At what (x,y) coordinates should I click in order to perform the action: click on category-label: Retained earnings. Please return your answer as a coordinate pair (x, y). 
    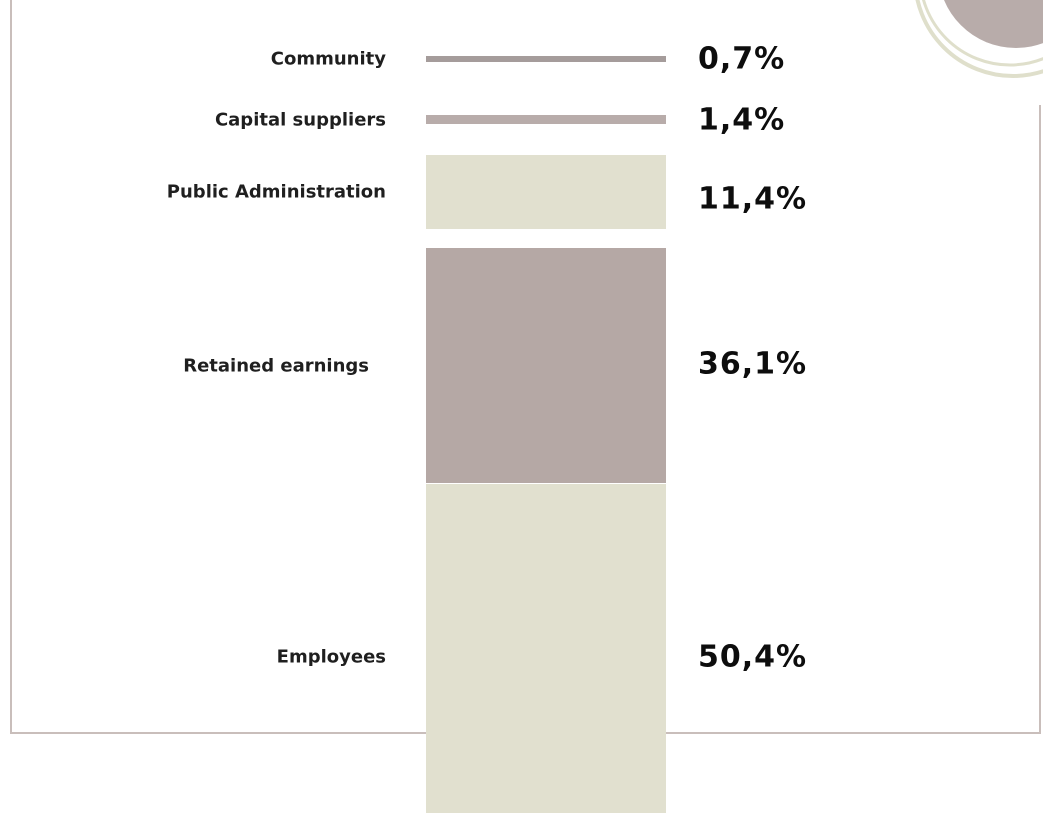
    Looking at the image, I should click on (276, 365).